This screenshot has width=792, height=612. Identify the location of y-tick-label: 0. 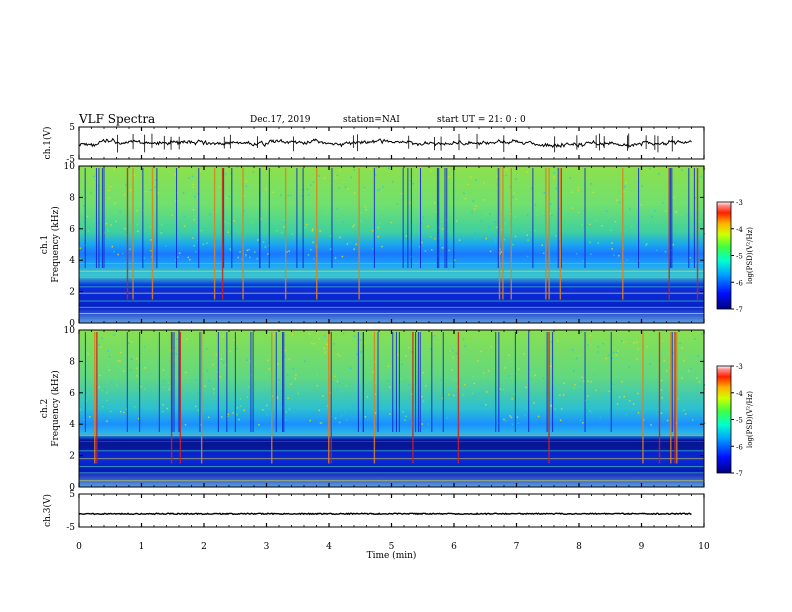
(72, 324).